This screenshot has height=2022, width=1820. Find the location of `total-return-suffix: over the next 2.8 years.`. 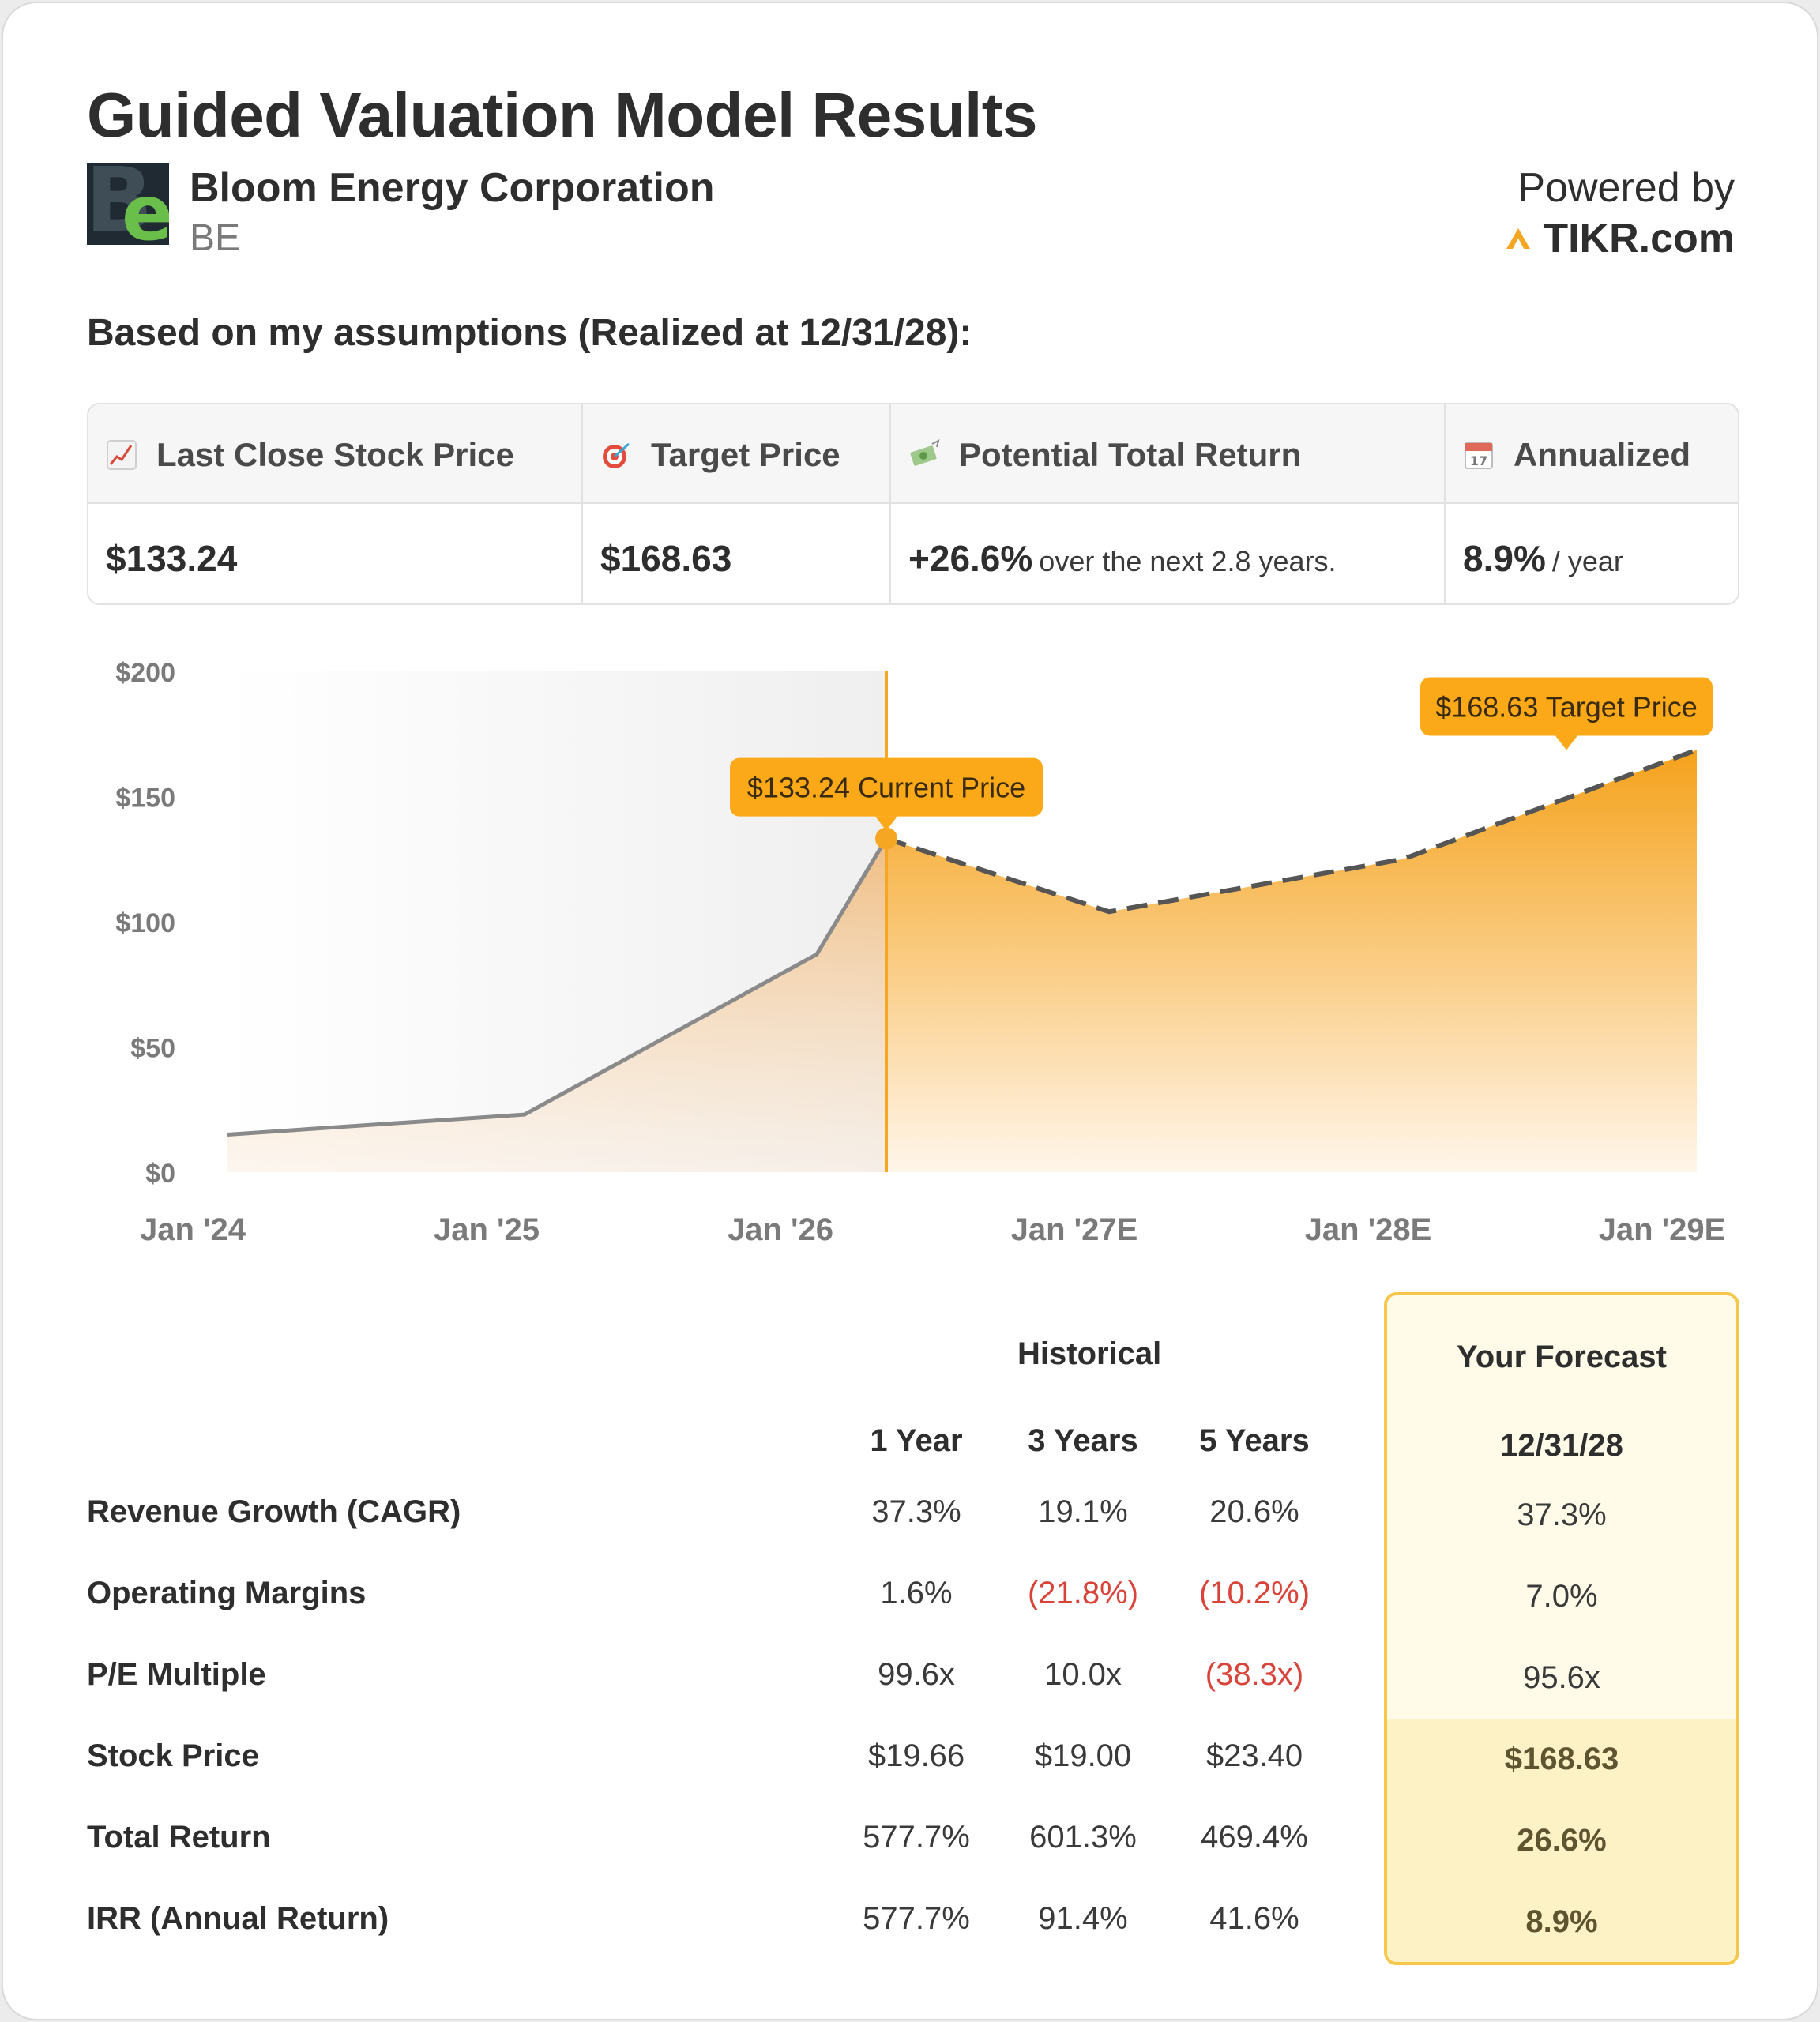

total-return-suffix: over the next 2.8 years. is located at coordinates (1188, 561).